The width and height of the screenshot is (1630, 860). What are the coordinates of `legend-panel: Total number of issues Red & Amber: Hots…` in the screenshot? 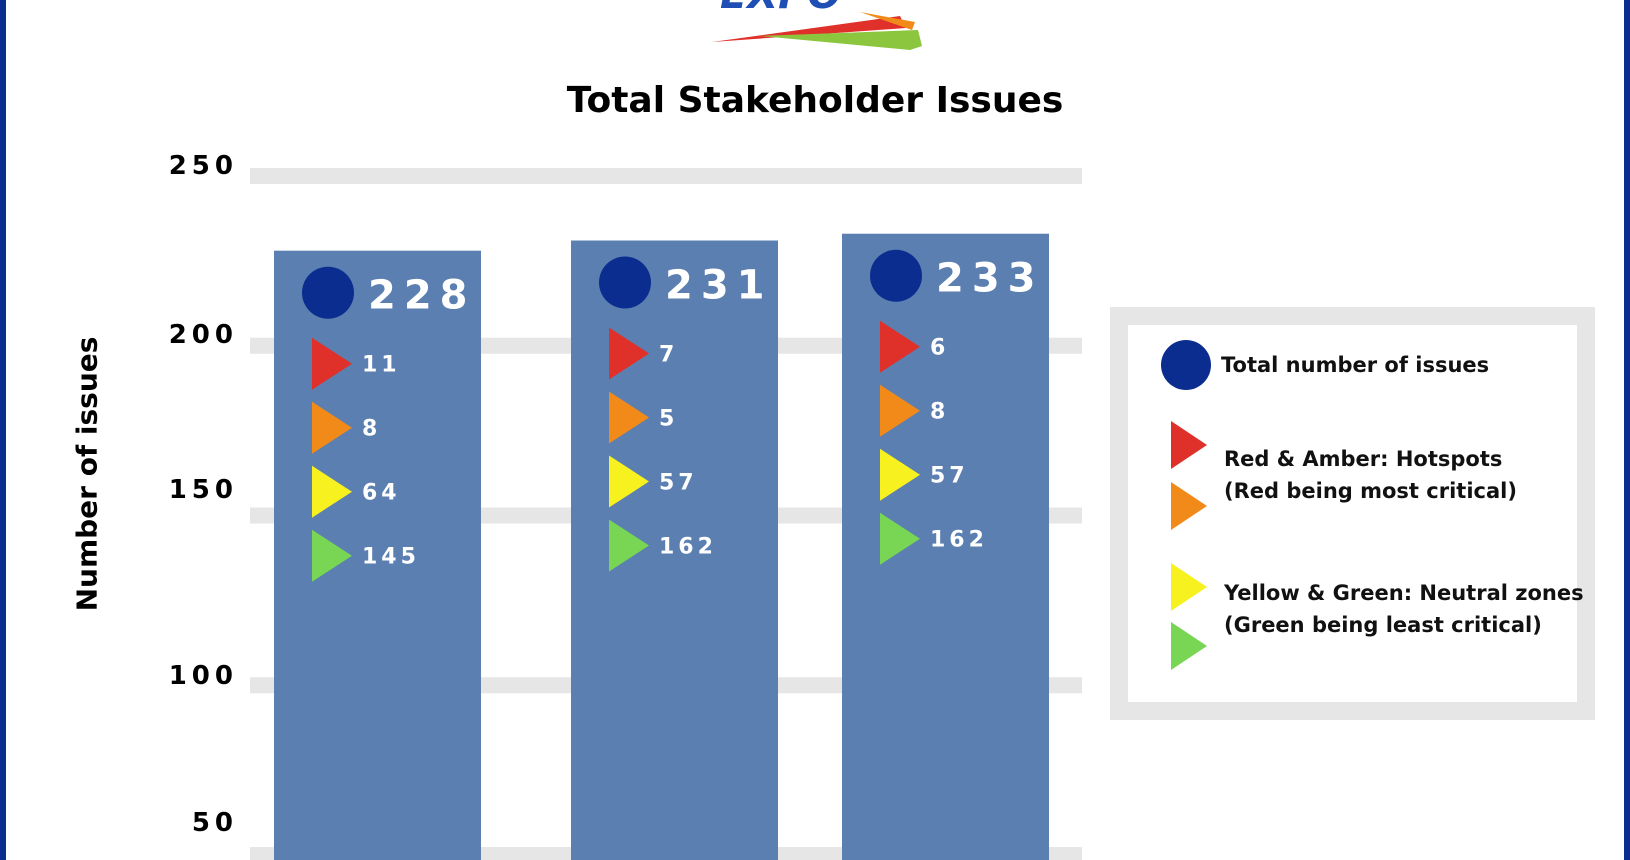 It's located at (1356, 513).